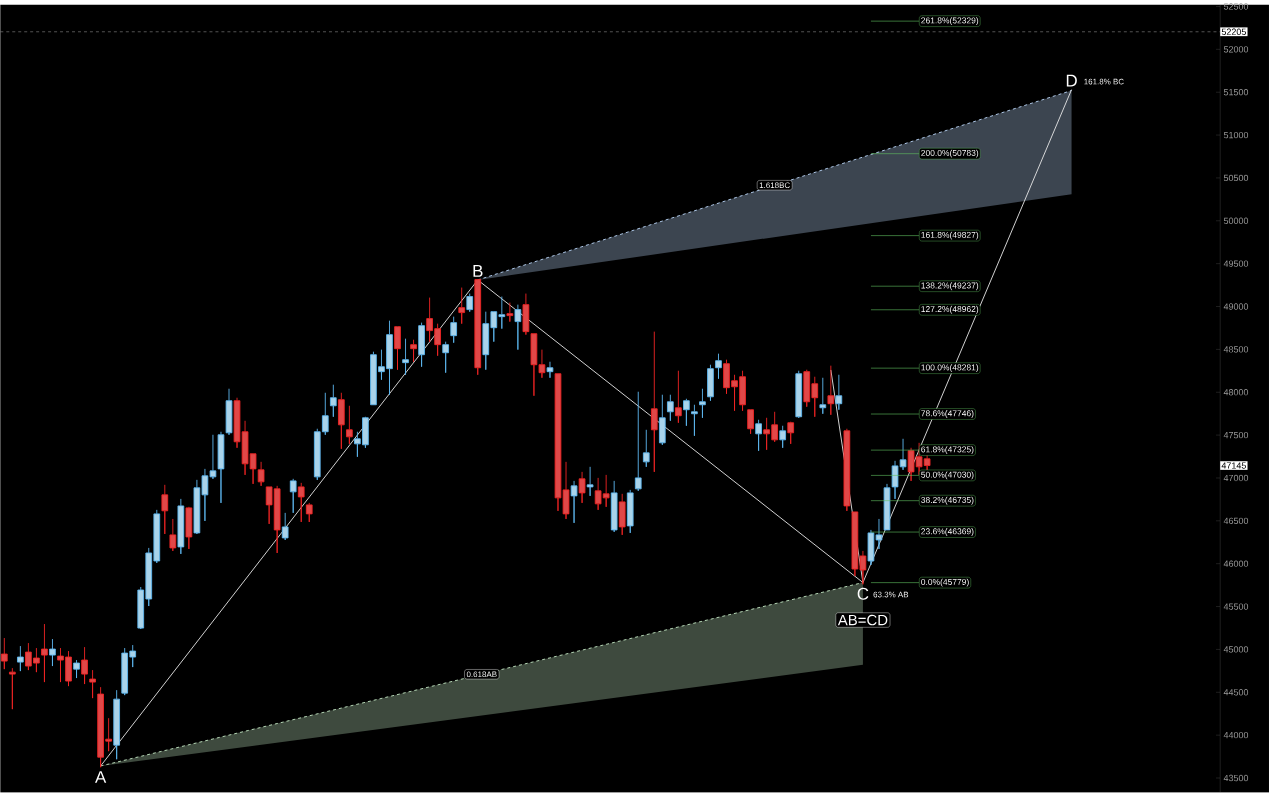 This screenshot has width=1269, height=793. Describe the element at coordinates (950, 153) in the screenshot. I see `ref-line-label: 200.0%(50783)` at that location.